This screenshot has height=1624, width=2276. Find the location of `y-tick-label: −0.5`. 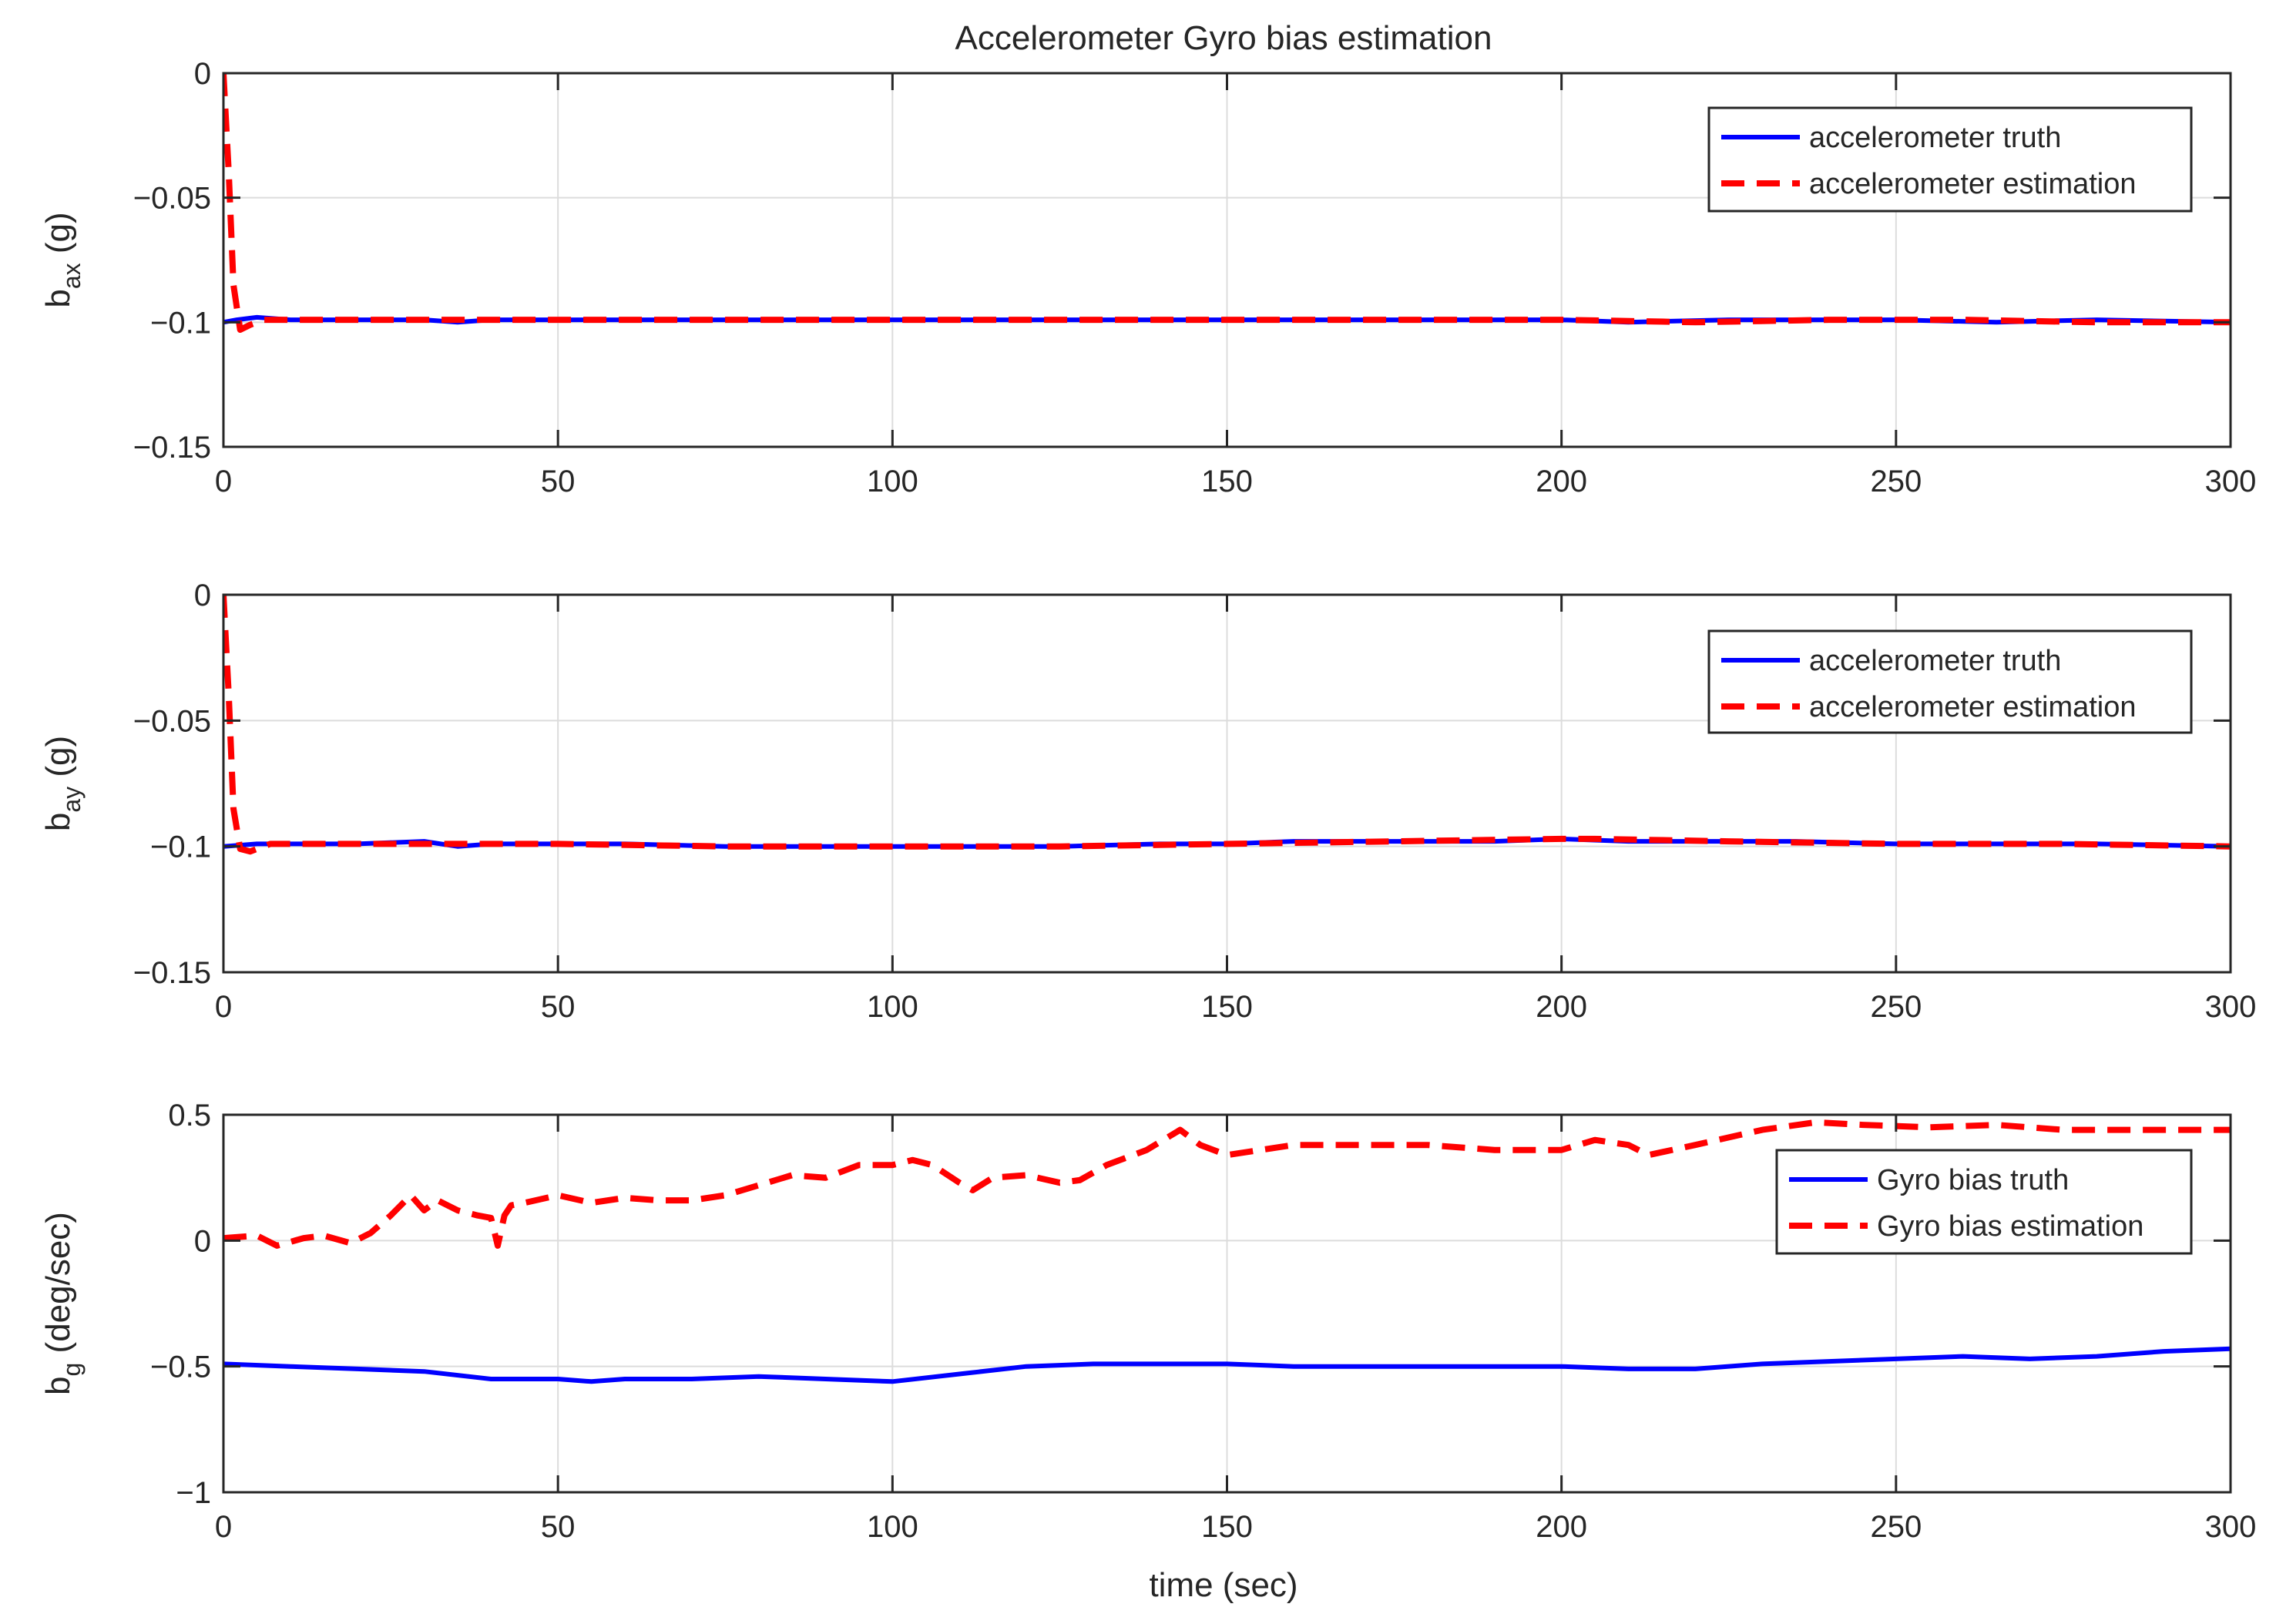

y-tick-label: −0.5 is located at coordinates (180, 1367).